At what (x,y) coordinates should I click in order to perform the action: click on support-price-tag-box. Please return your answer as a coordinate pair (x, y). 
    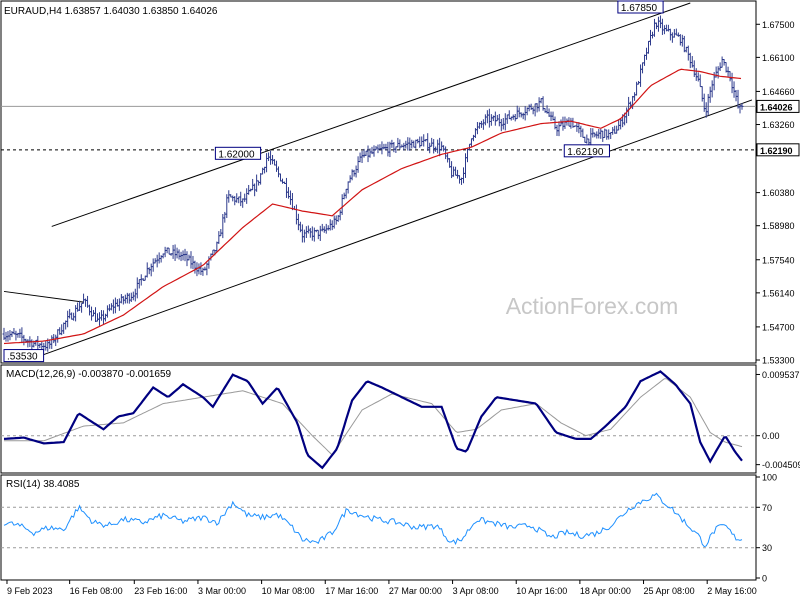
    Looking at the image, I should click on (778, 150).